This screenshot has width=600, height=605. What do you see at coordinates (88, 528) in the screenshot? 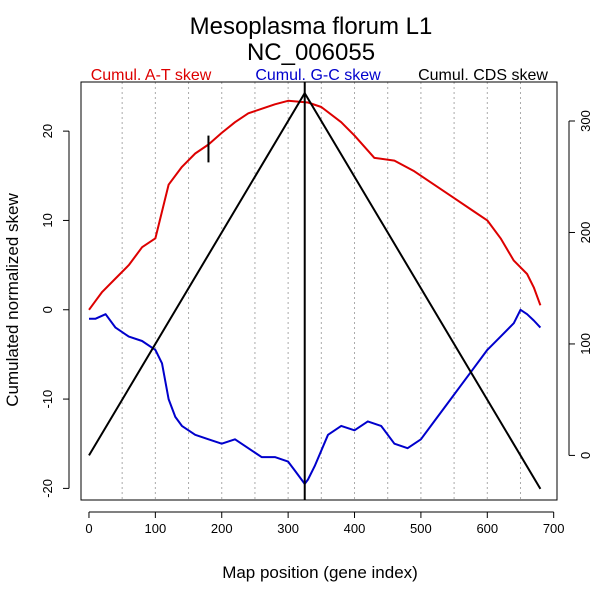
I see `x-tick-label: 0` at bounding box center [88, 528].